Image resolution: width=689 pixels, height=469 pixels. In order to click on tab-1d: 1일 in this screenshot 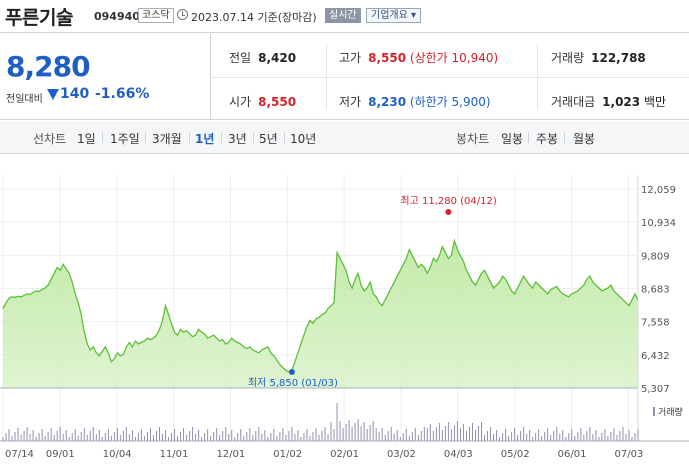, I will do `click(86, 139)`.